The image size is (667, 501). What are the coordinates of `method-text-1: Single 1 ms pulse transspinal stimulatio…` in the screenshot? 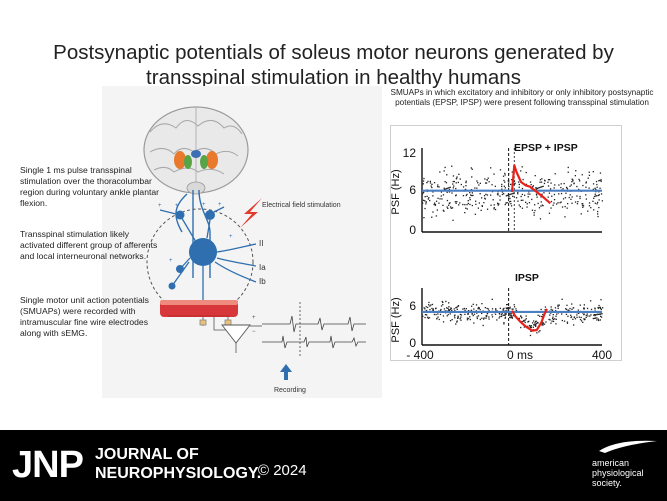 It's located at (90, 186).